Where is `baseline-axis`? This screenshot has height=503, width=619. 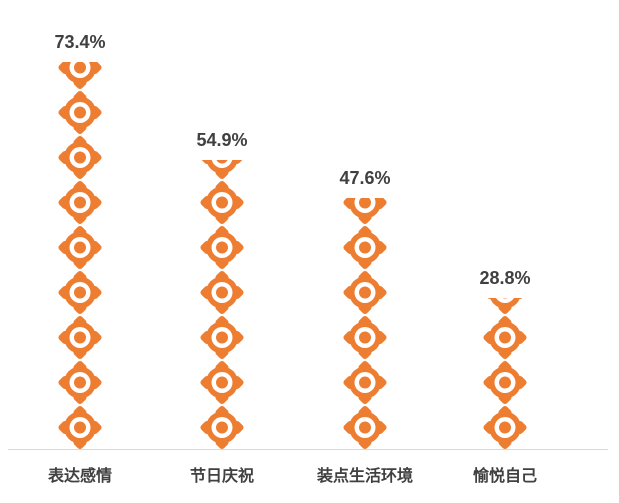
baseline-axis is located at coordinates (308, 449).